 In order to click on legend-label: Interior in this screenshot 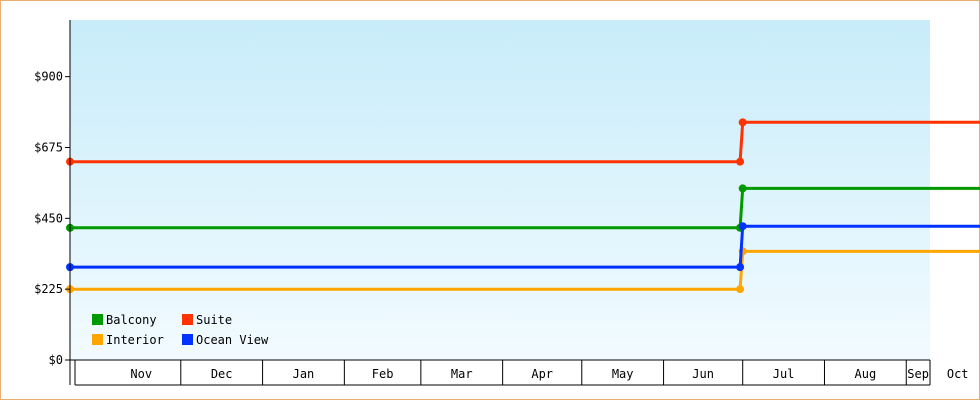, I will do `click(135, 340)`.